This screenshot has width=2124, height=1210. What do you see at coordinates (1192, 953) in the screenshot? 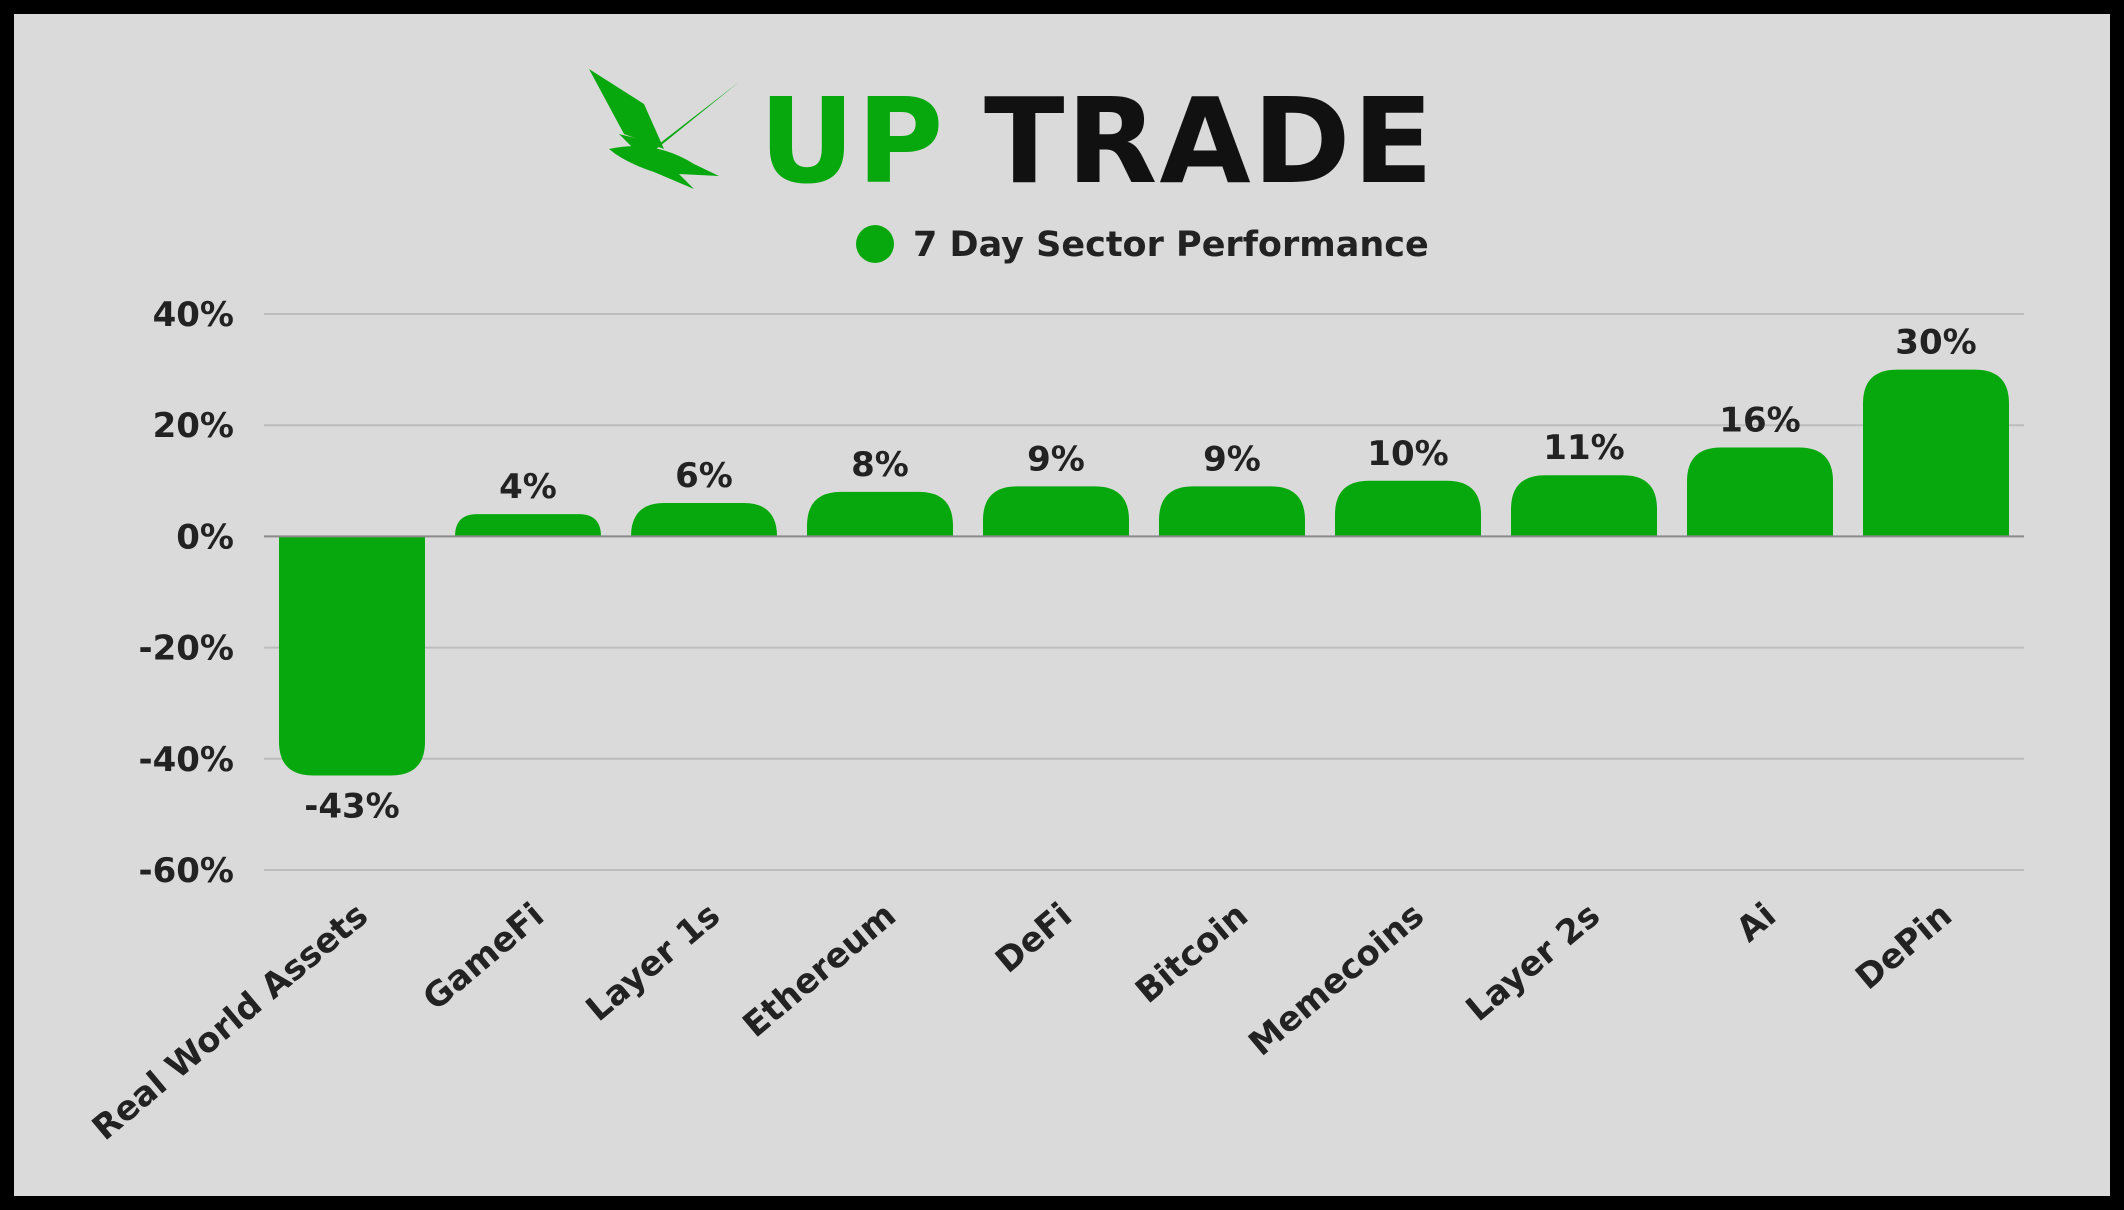
I see `x-category-label: Bitcoin` at bounding box center [1192, 953].